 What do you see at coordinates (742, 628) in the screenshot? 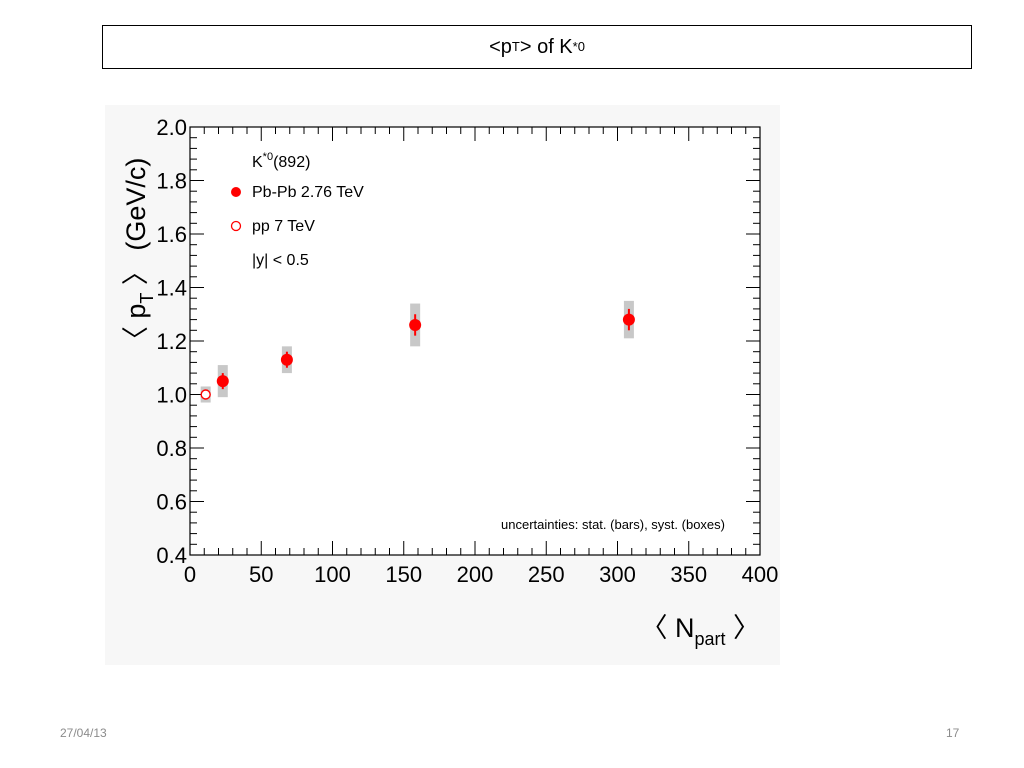
I see `x-axis-label-end: 〉` at bounding box center [742, 628].